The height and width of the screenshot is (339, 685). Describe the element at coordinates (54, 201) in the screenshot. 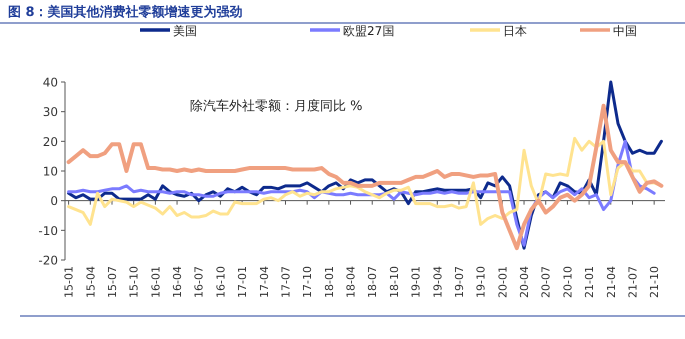

I see `y-tick-label: 0` at that location.